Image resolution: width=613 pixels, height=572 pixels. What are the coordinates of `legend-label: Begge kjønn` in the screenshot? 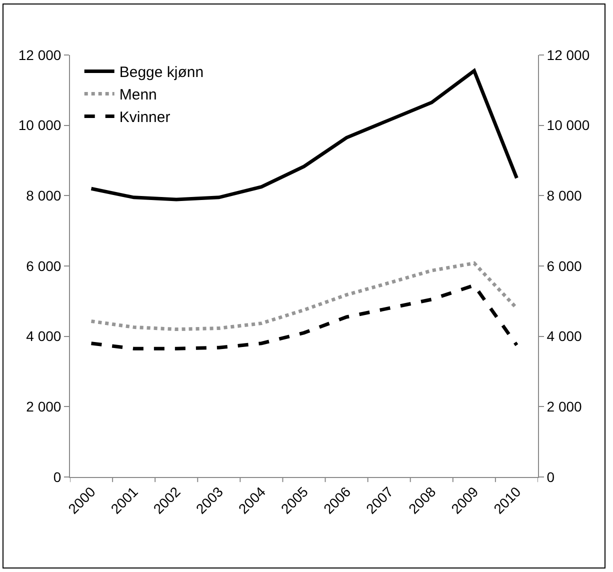 It's located at (161, 73).